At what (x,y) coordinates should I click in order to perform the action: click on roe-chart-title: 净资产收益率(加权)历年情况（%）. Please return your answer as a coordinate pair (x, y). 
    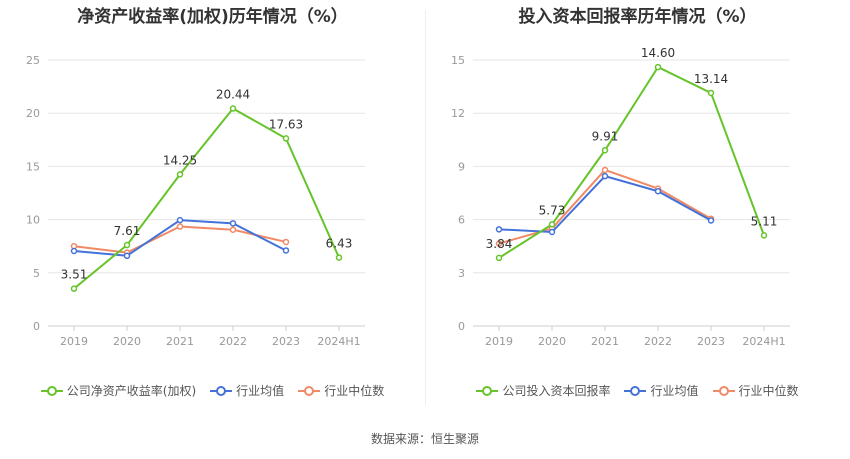
    Looking at the image, I should click on (212, 17).